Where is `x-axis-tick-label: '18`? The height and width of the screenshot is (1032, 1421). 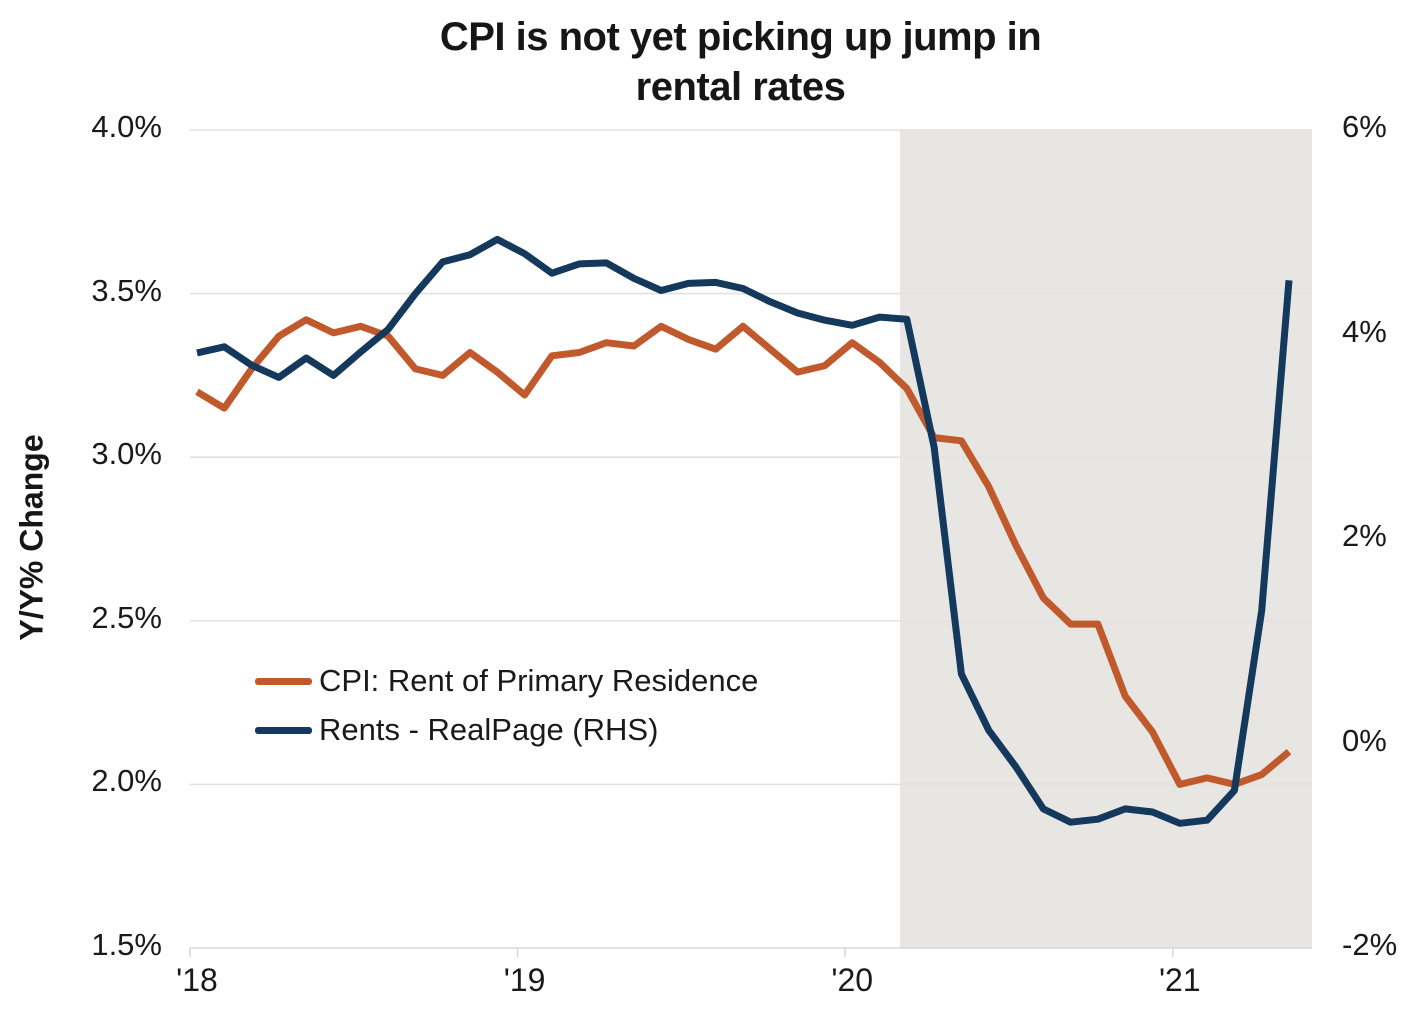
x-axis-tick-label: '18 is located at coordinates (197, 980).